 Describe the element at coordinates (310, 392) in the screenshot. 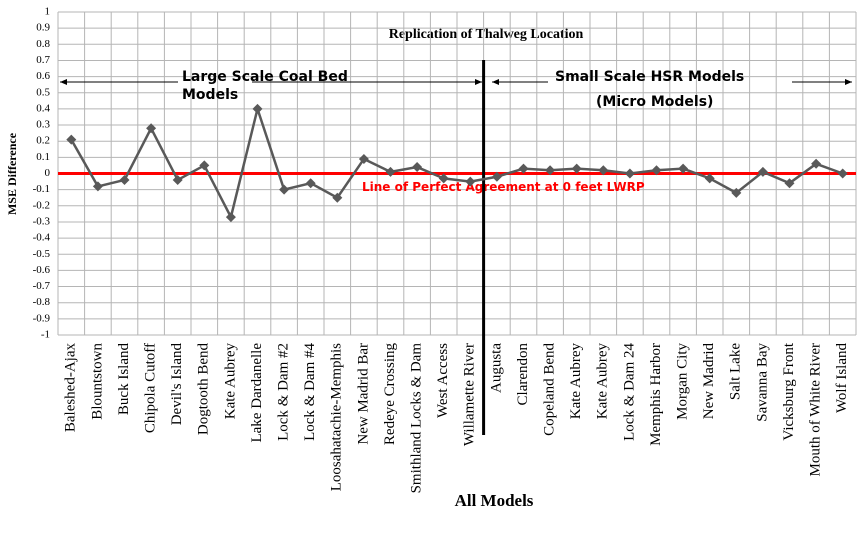

I see `x-tick-label: Lock & Dam #4` at that location.